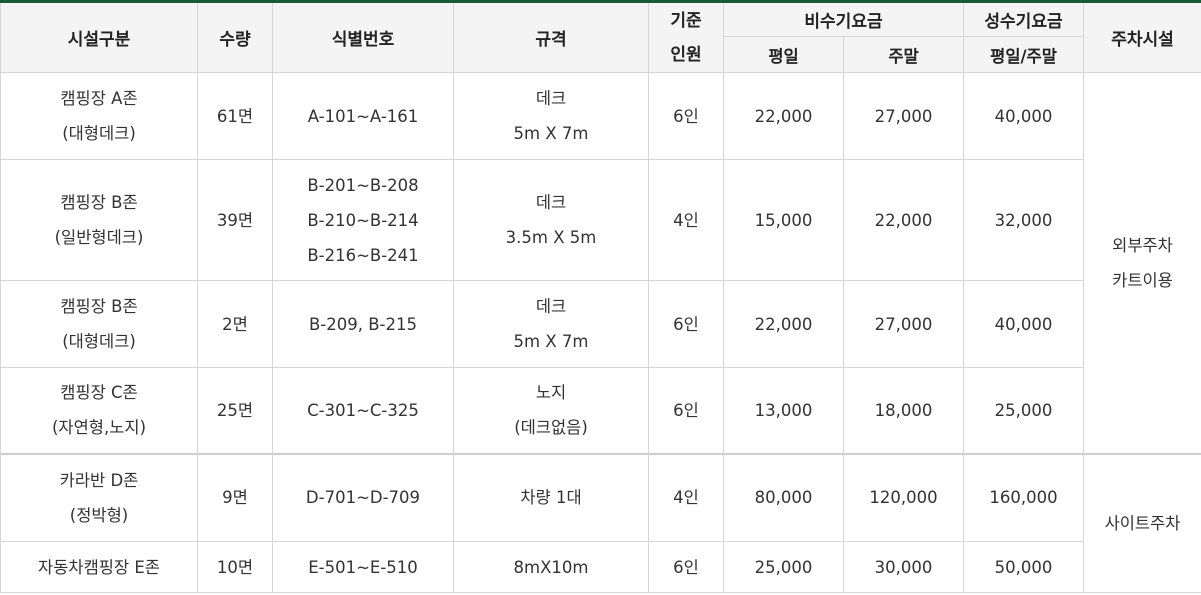 This screenshot has height=595, width=1201. I want to click on header-row-2: 평일 주말 평일/주말, so click(601, 54).